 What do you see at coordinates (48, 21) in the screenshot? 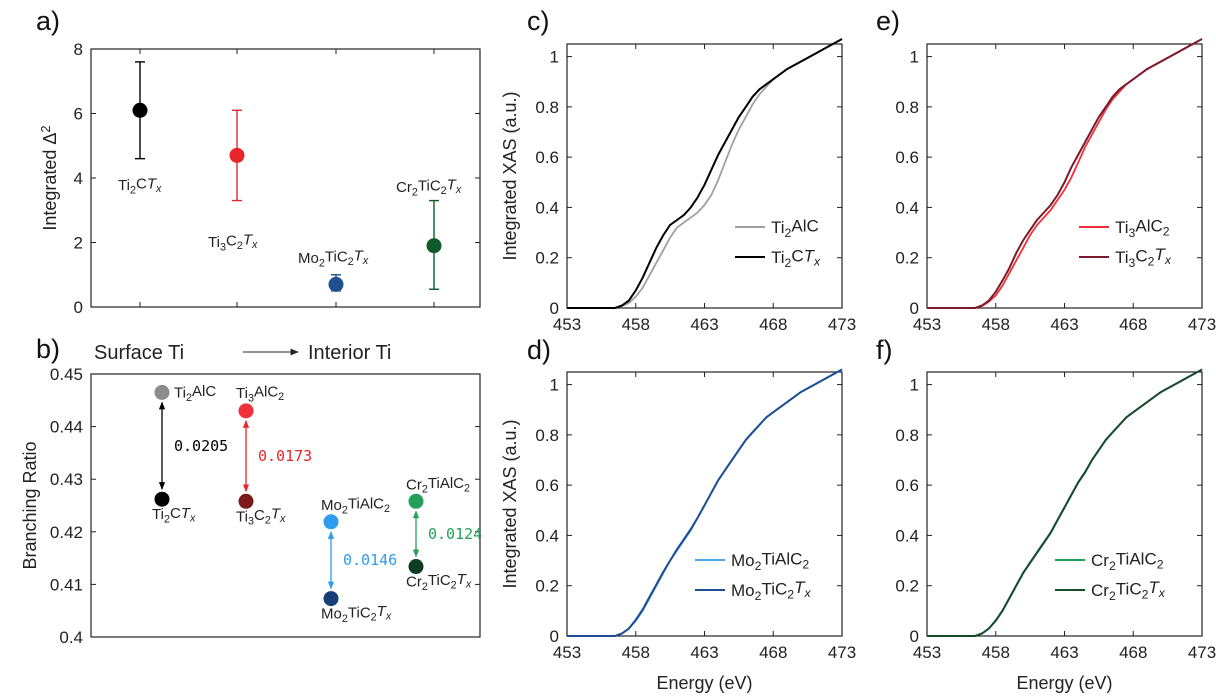
I see `panel-label: a)` at bounding box center [48, 21].